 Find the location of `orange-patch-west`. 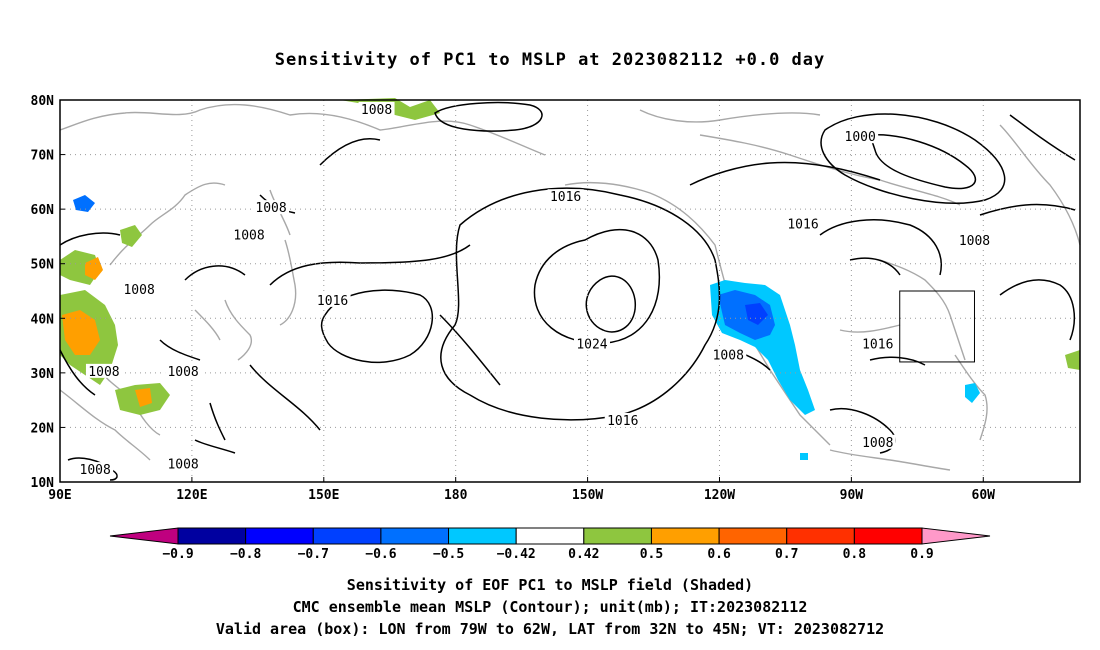

orange-patch-west is located at coordinates (81, 332).